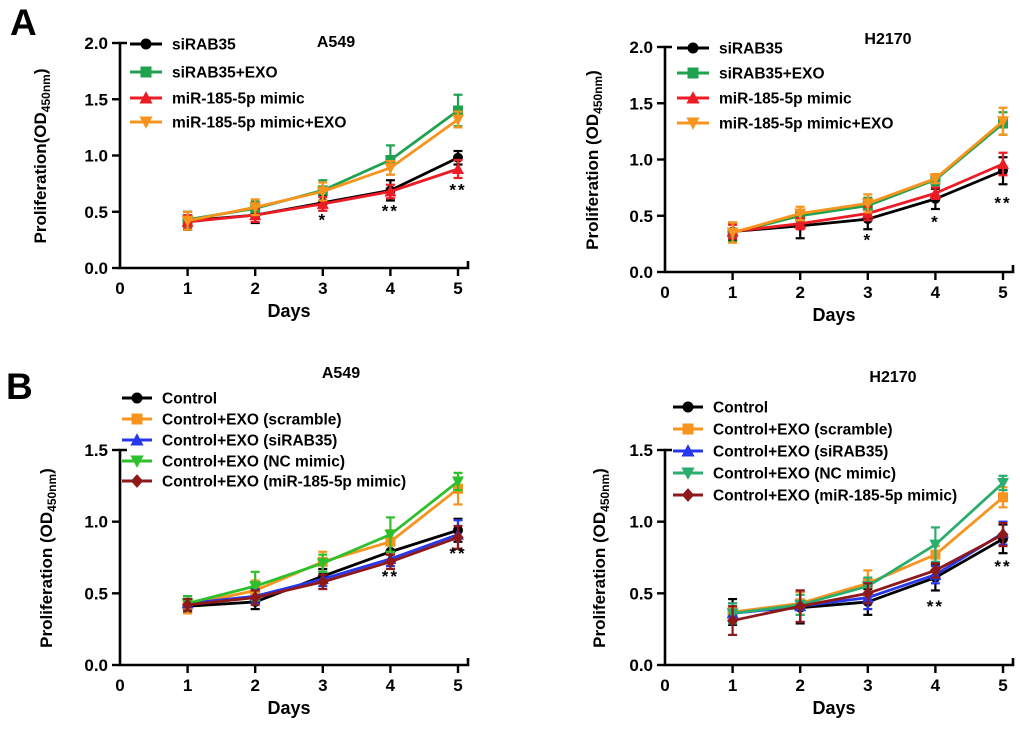 Image resolution: width=1020 pixels, height=742 pixels. What do you see at coordinates (42, 156) in the screenshot?
I see `y-axis-title: Proliferation(OD450nm)` at bounding box center [42, 156].